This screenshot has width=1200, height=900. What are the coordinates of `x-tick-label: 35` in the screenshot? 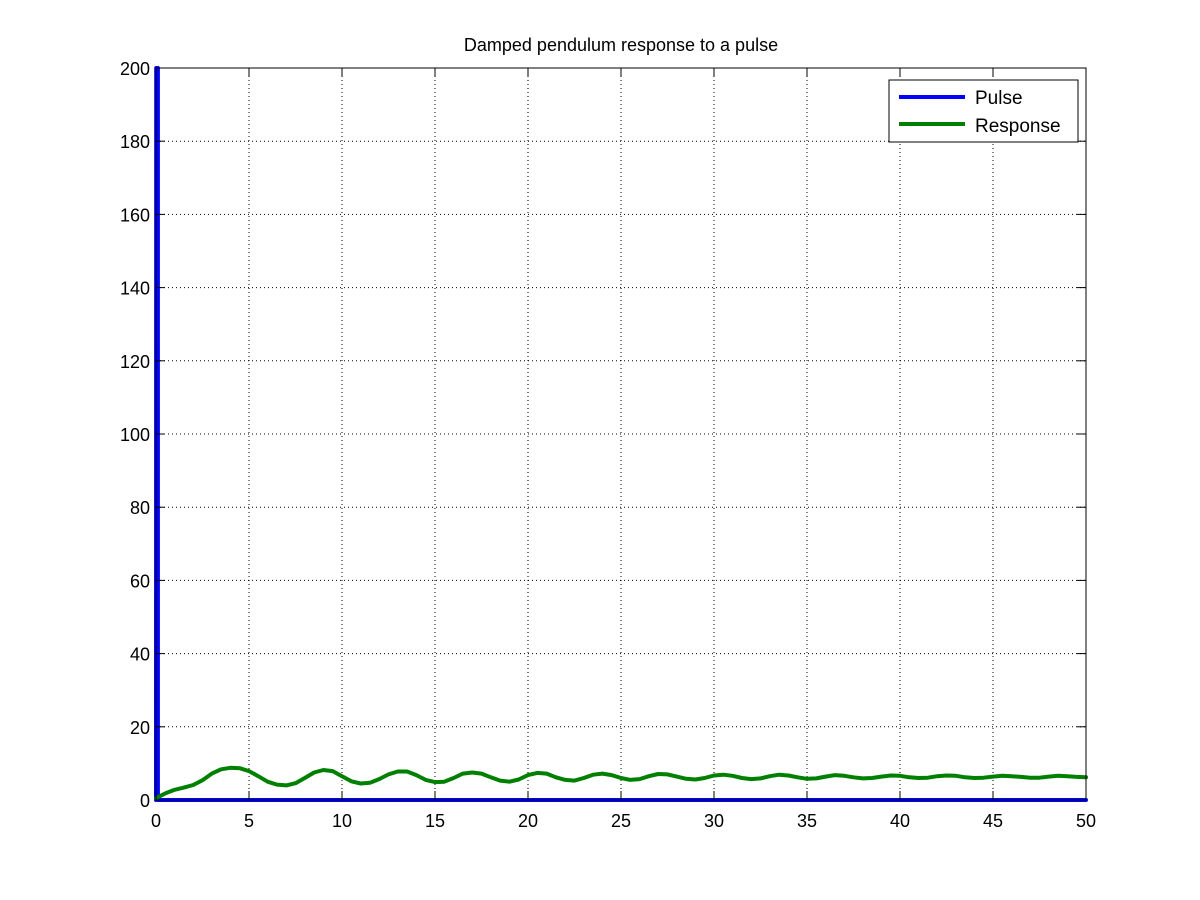 It's located at (807, 821).